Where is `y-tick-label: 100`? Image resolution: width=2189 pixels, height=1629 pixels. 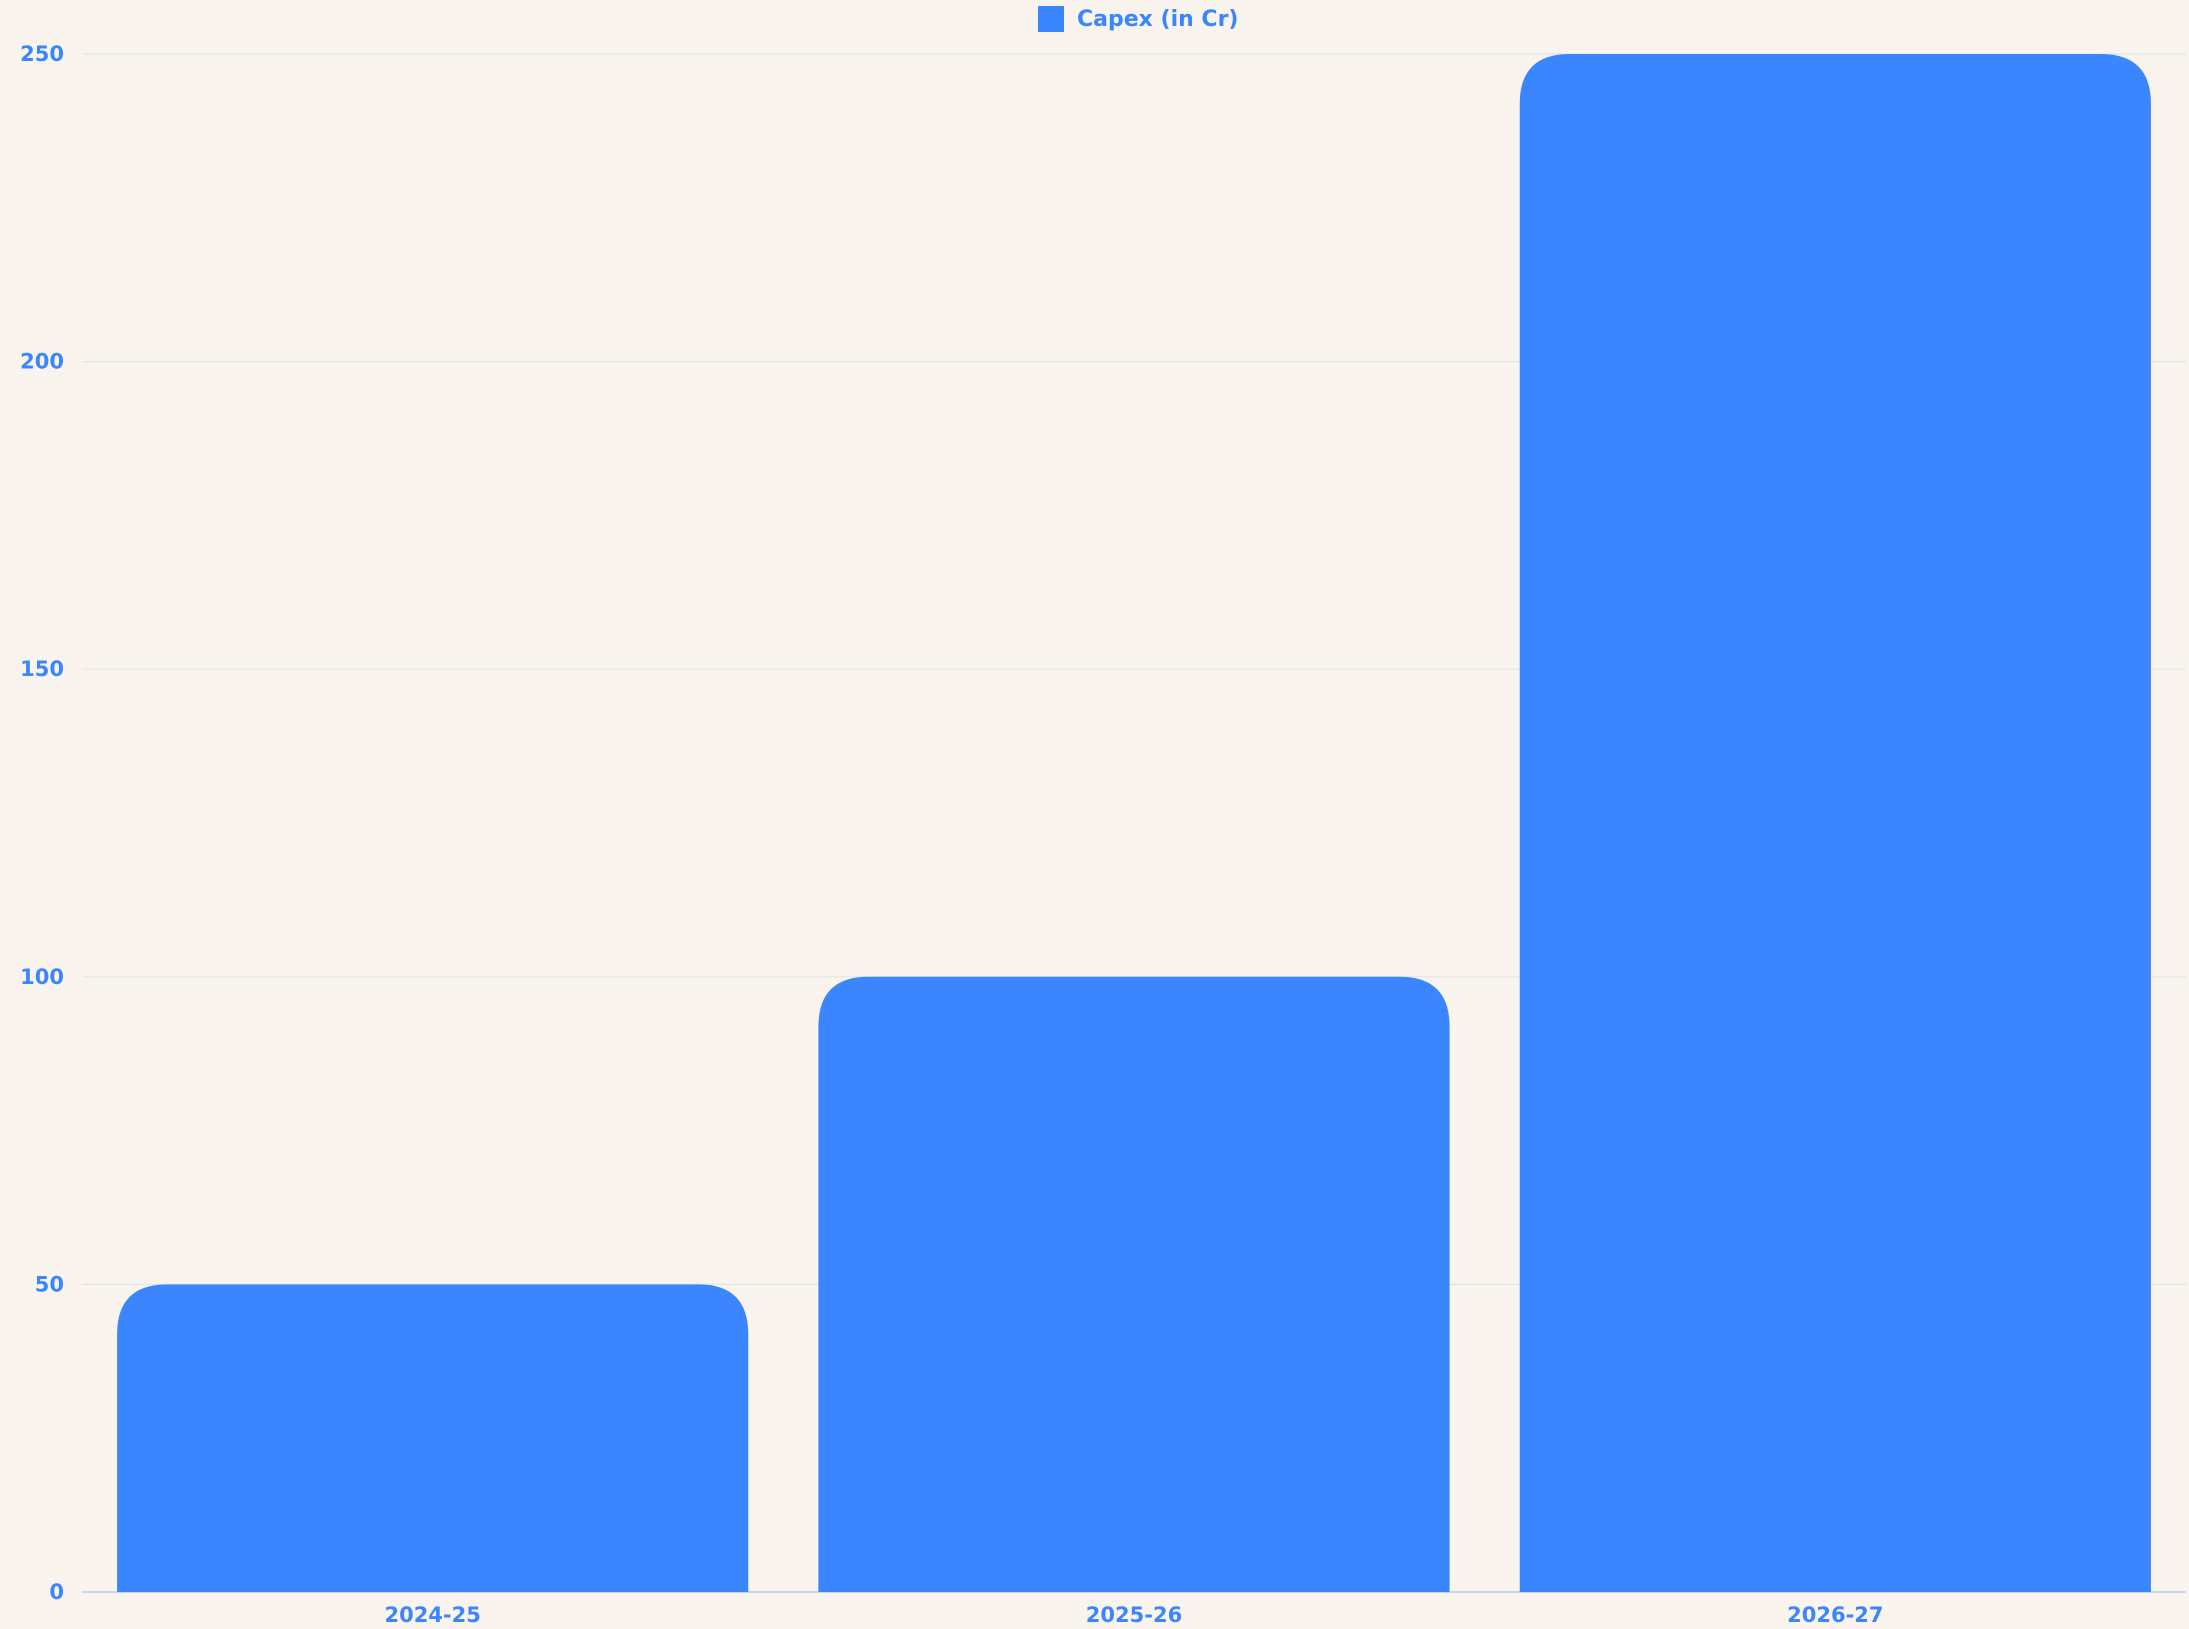 y-tick-label: 100 is located at coordinates (42, 977).